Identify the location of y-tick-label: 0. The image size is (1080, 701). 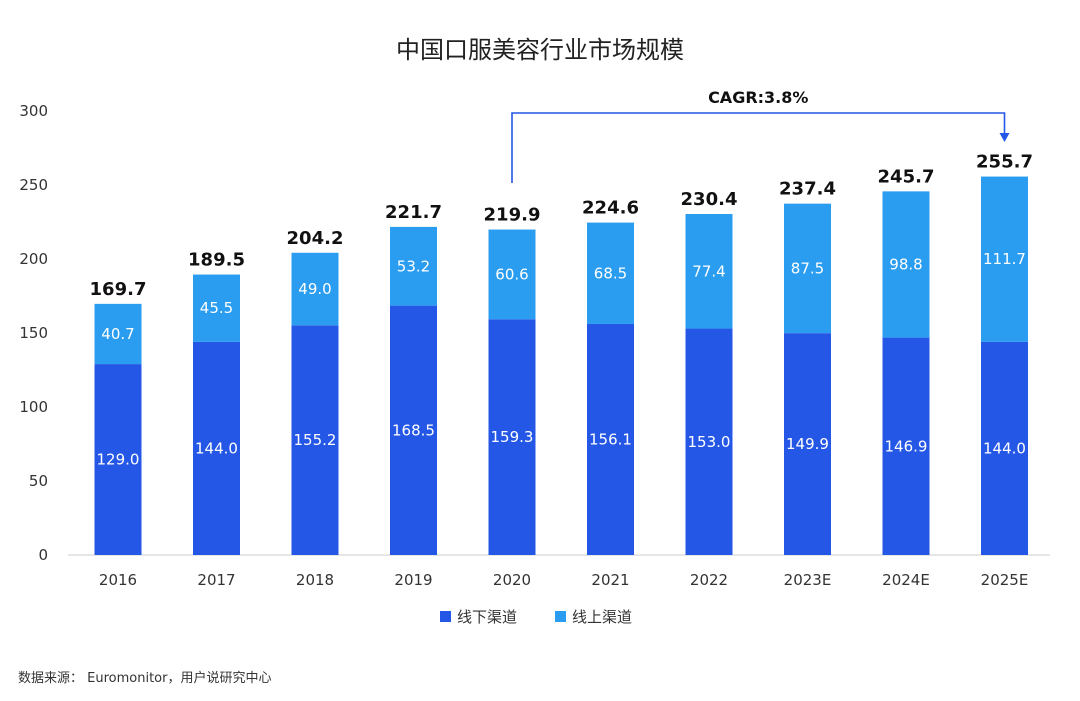
(43, 555).